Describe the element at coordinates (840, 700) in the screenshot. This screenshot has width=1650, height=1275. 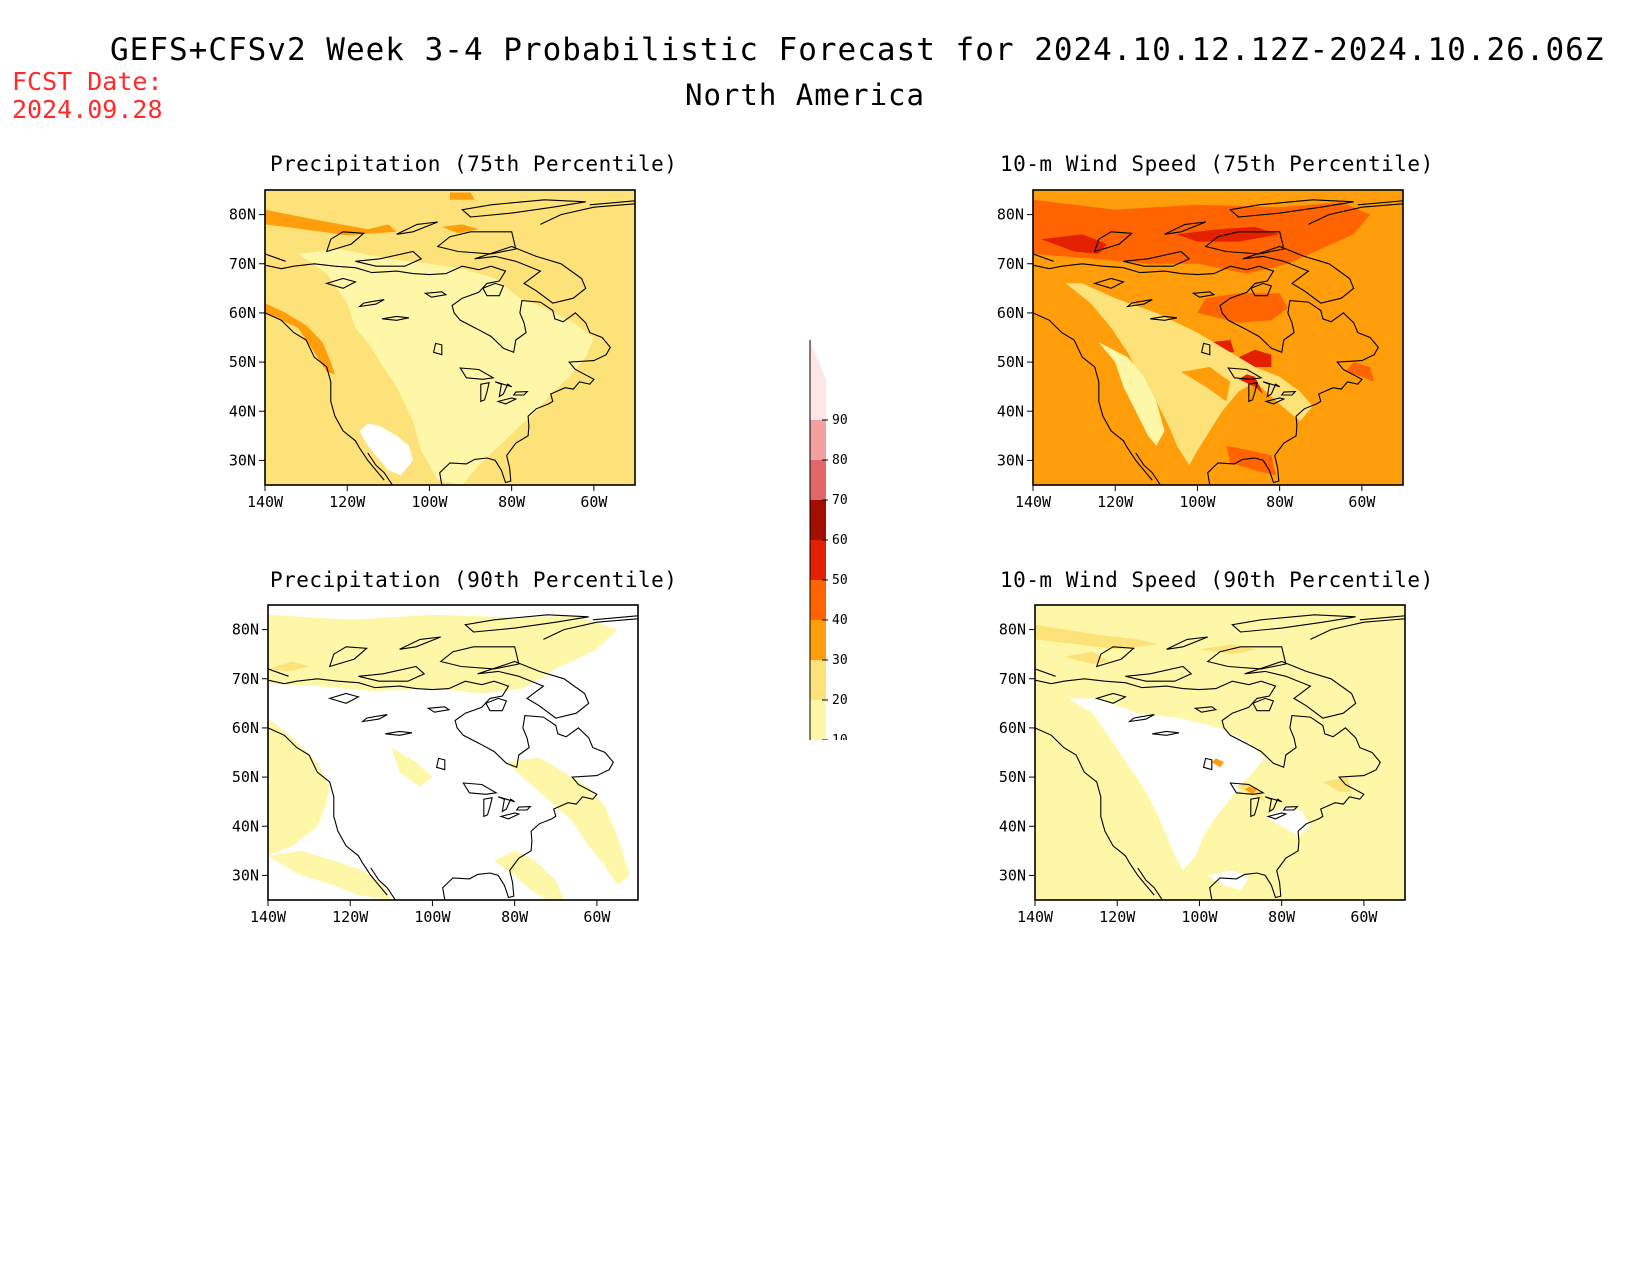
I see `colorbar-level-label: 20` at that location.